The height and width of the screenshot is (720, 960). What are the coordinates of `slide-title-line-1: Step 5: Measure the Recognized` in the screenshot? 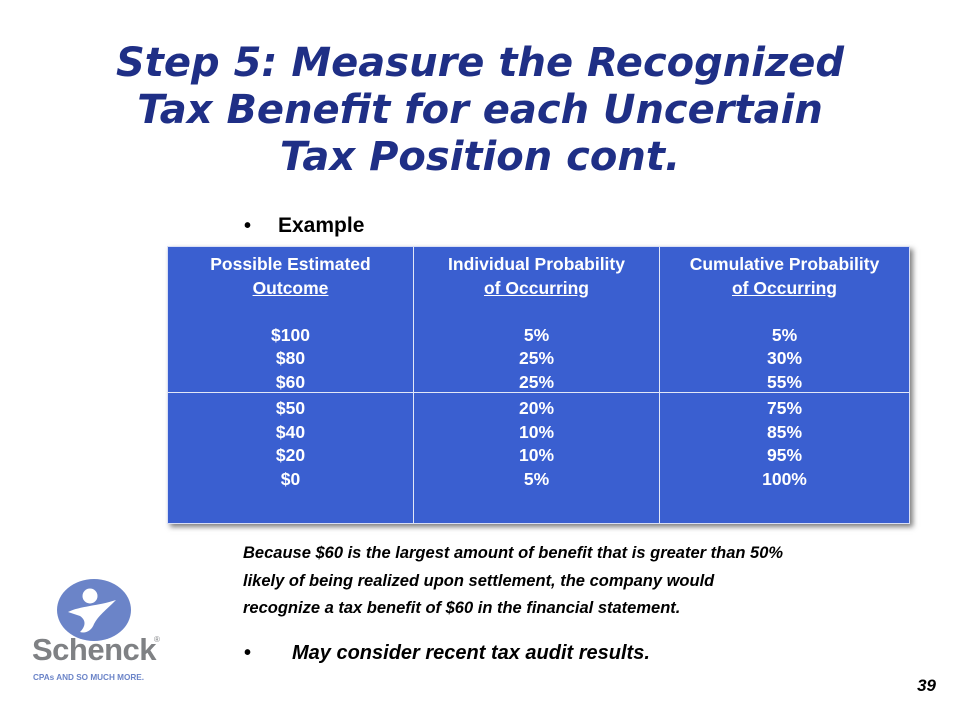 It's located at (479, 63).